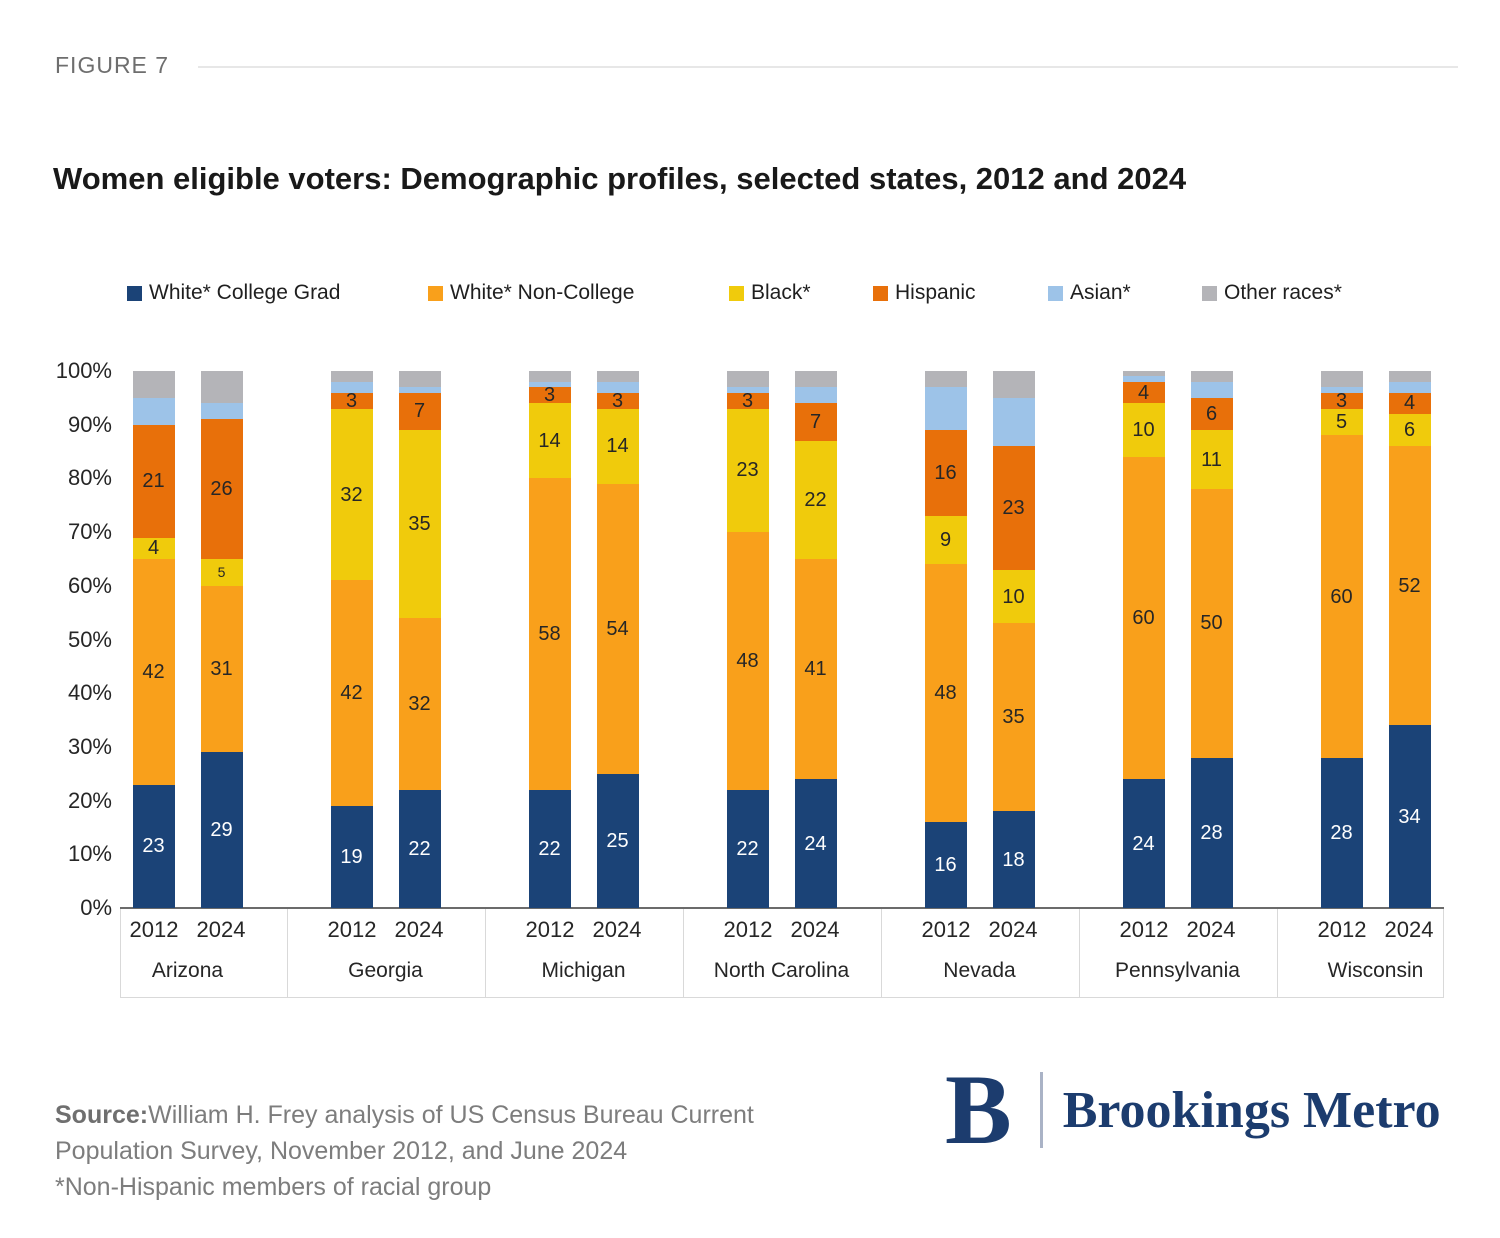  Describe the element at coordinates (945, 473) in the screenshot. I see `segment-hispanic: 16` at that location.